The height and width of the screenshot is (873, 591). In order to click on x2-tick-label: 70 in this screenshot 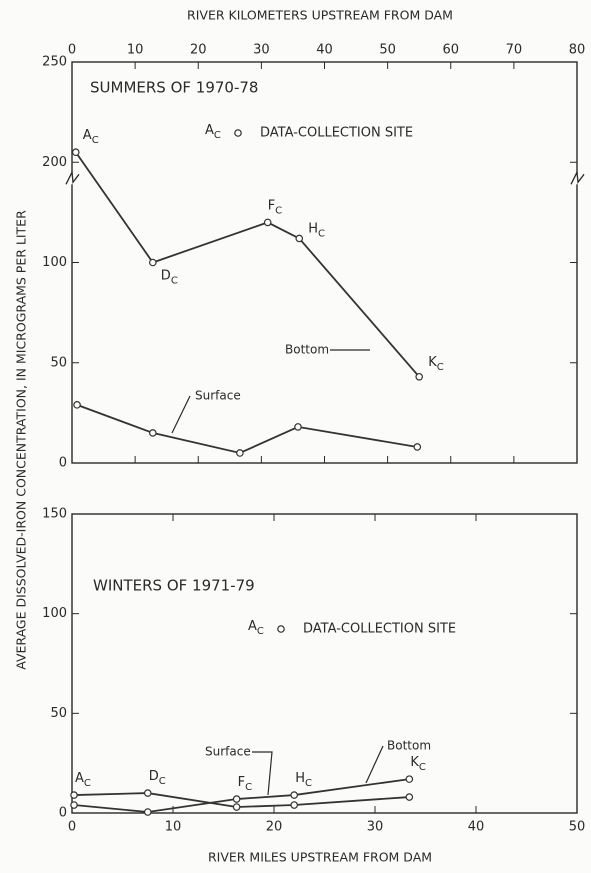, I will do `click(514, 50)`.